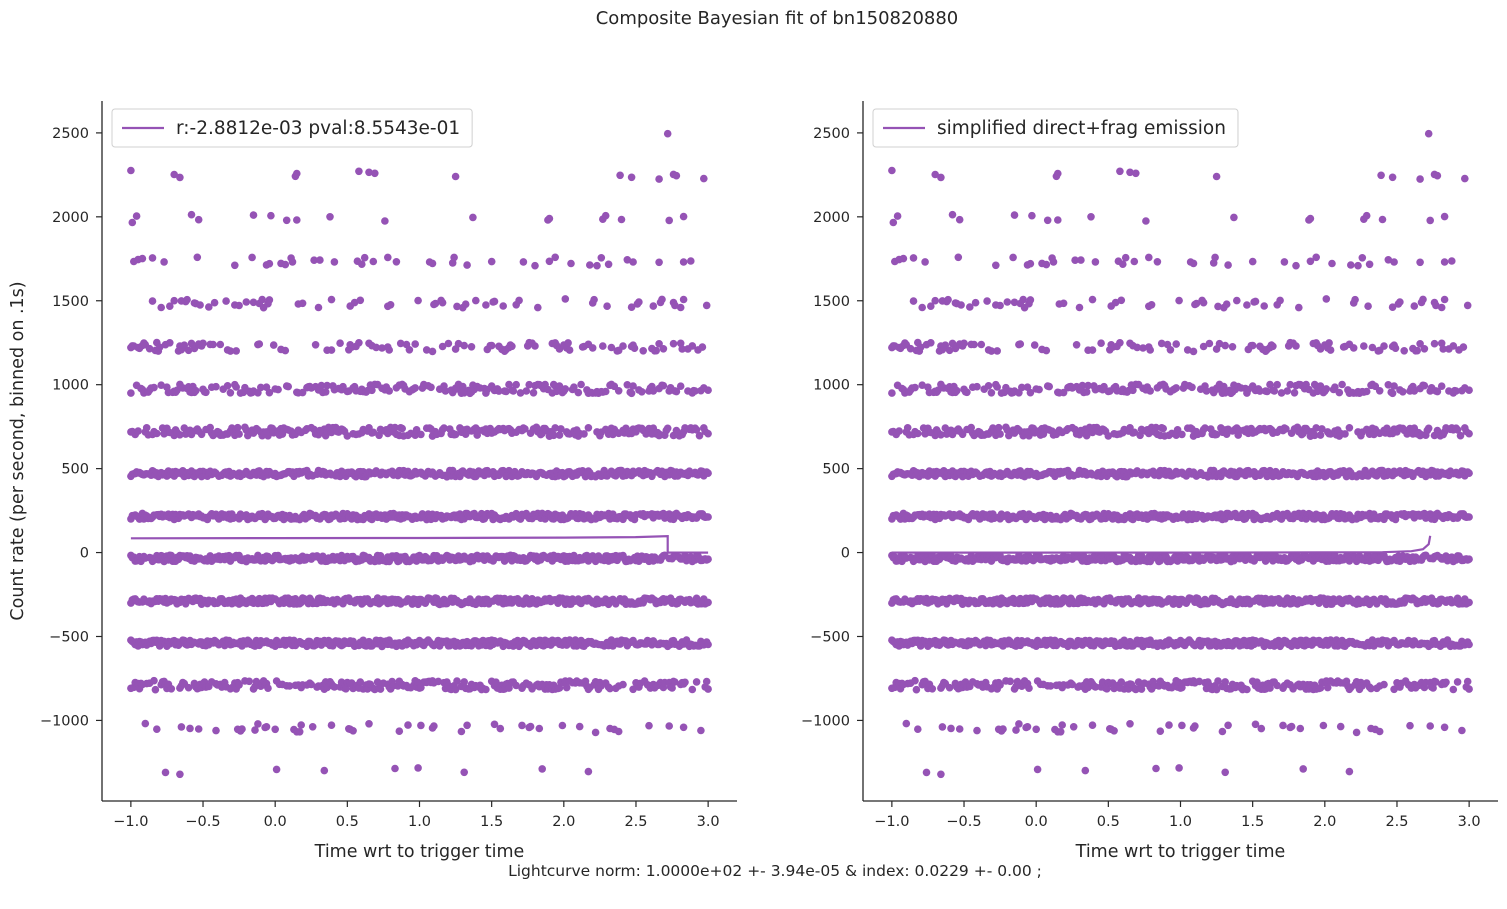  I want to click on y-tick-label: 1500, so click(70, 302).